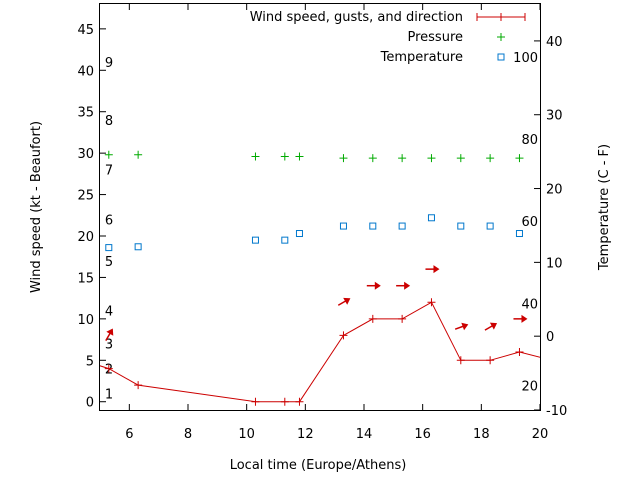 The height and width of the screenshot is (484, 640). Describe the element at coordinates (109, 262) in the screenshot. I see `beaufort-label: 5` at that location.